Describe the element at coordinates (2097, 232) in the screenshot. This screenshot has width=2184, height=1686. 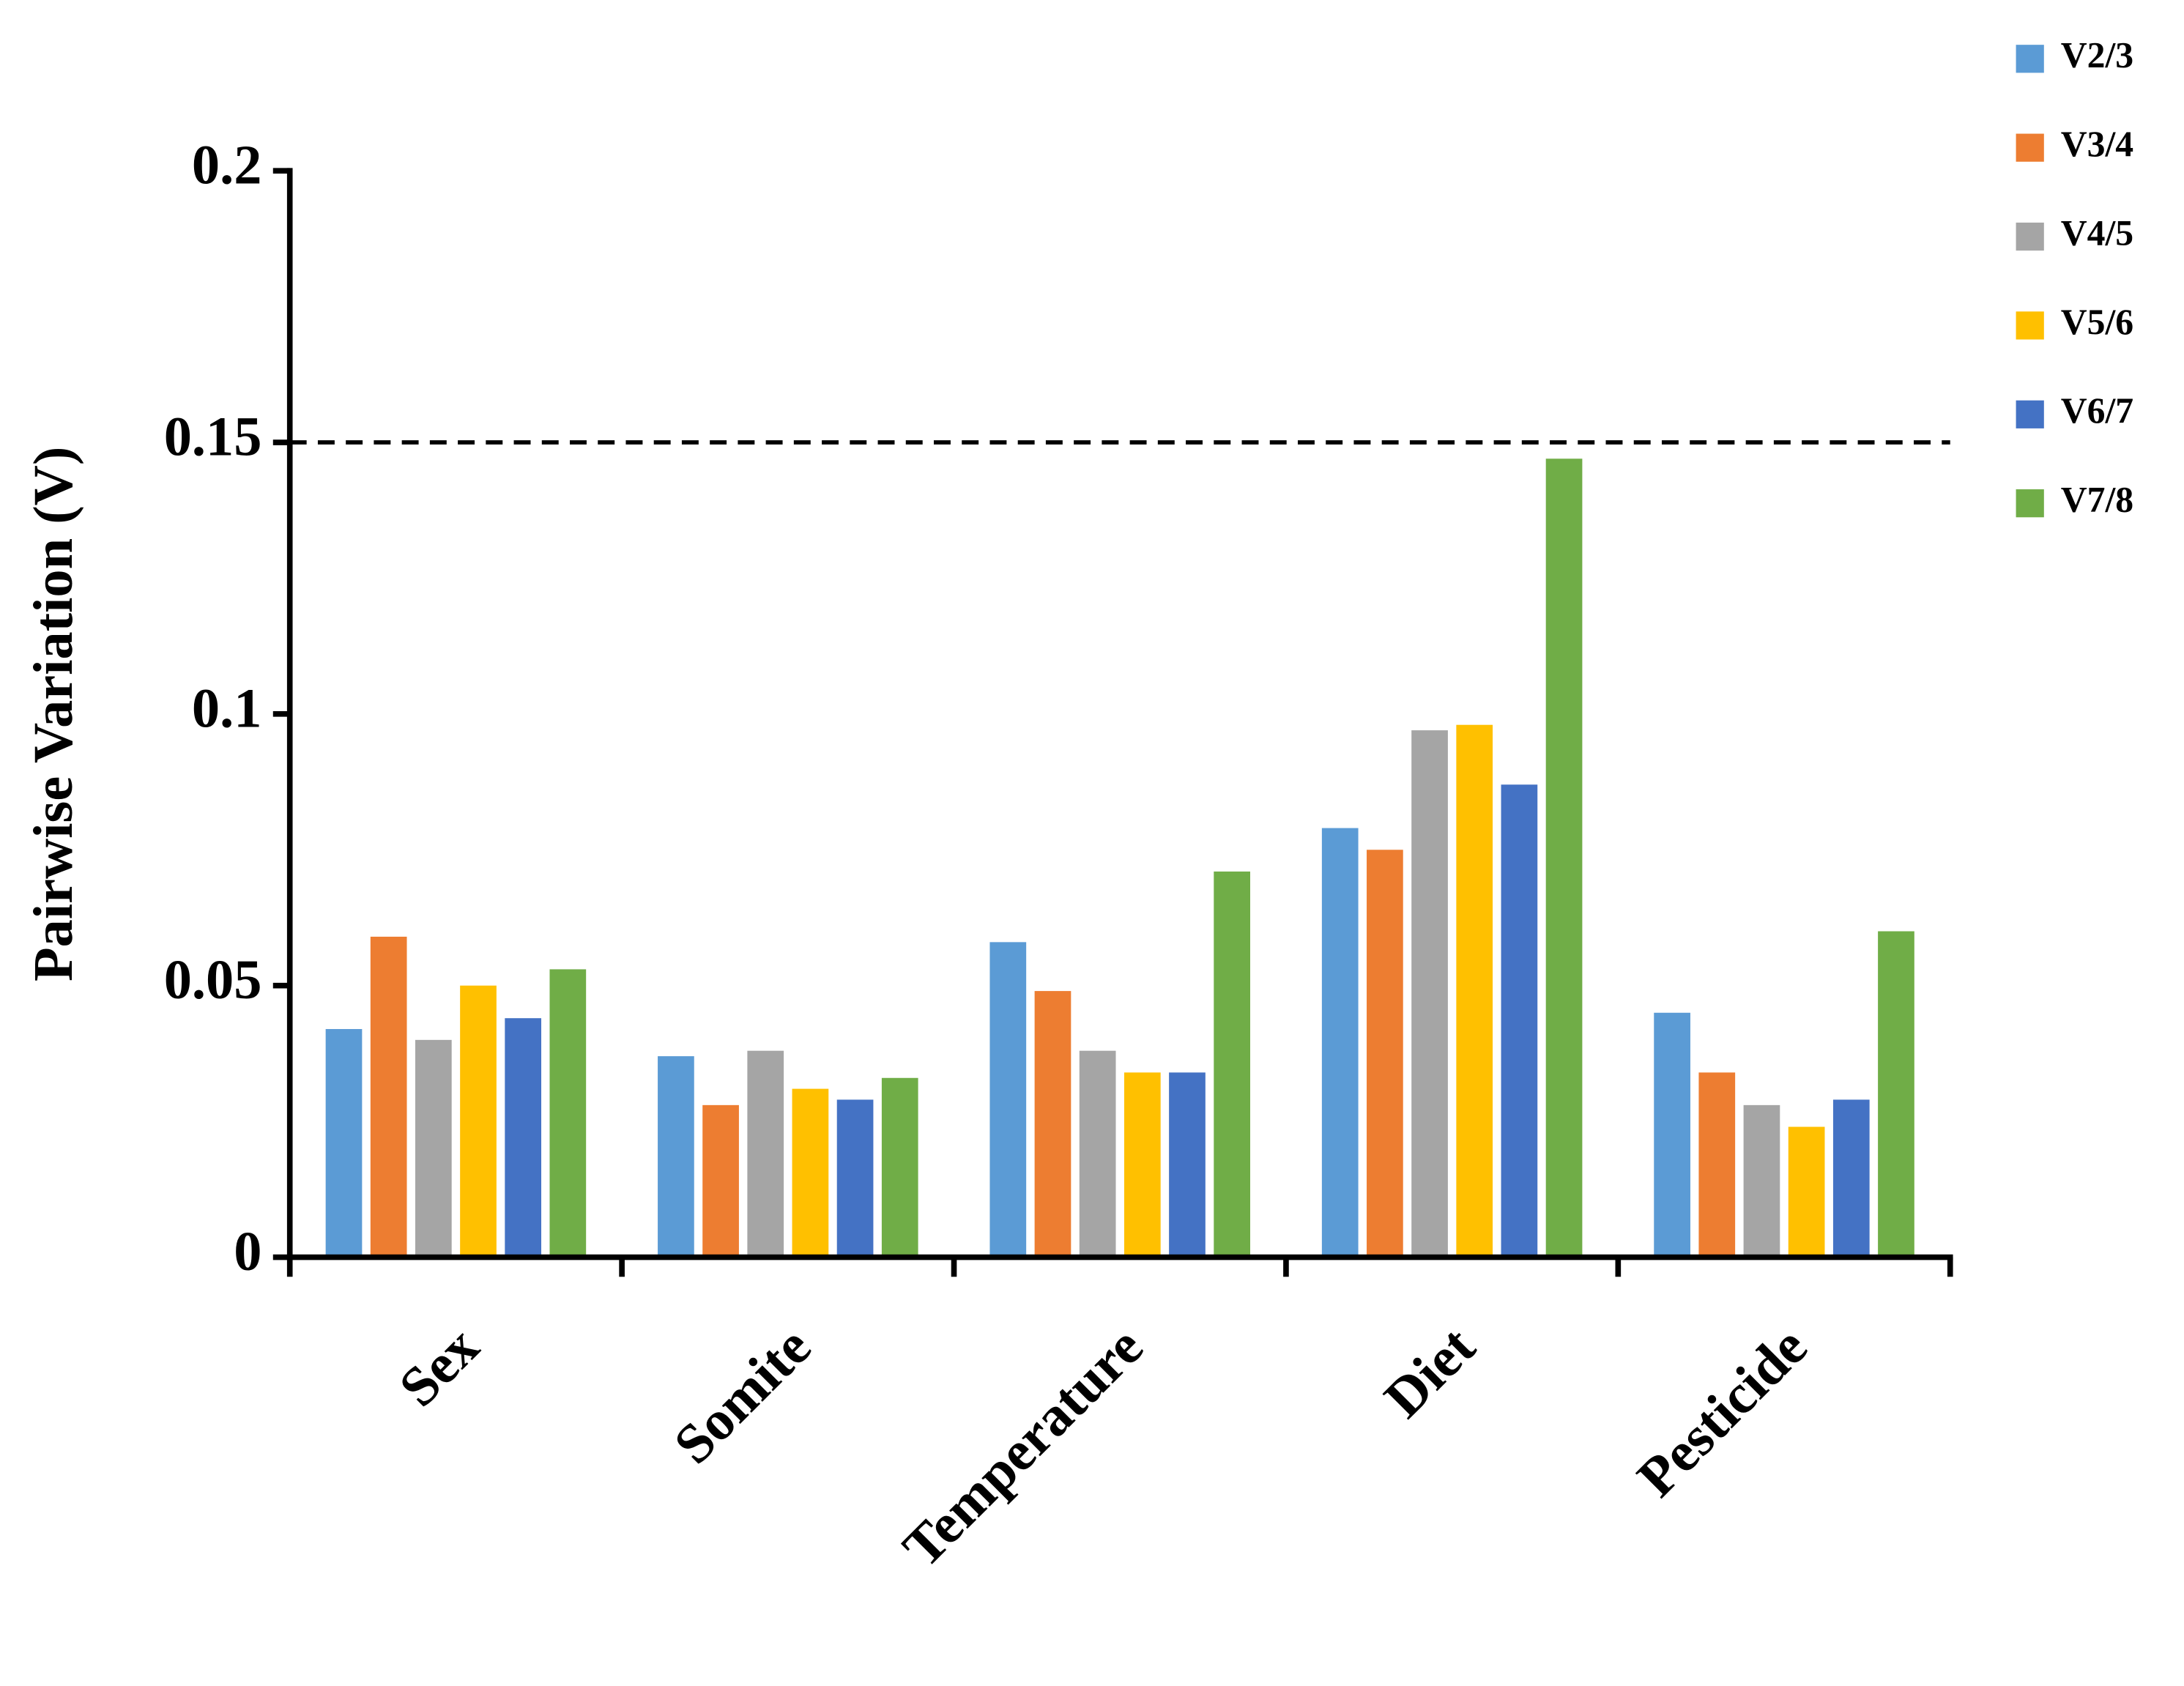
I see `legend-label: V4/5` at that location.